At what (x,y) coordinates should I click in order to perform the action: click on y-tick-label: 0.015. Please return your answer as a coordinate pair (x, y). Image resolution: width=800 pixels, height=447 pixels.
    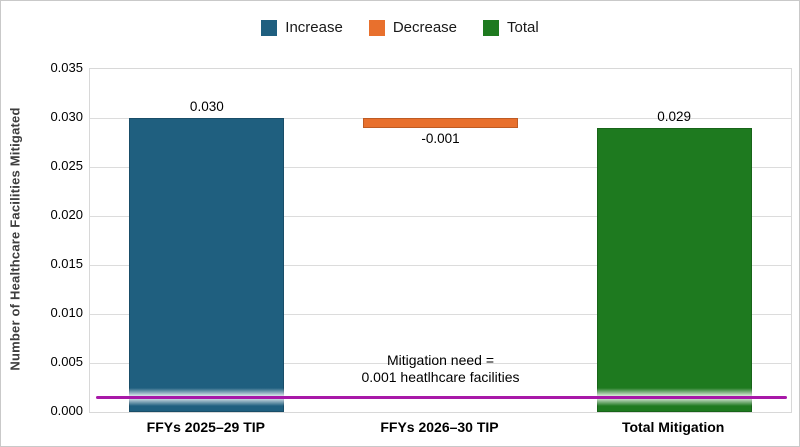
    Looking at the image, I should click on (66, 263).